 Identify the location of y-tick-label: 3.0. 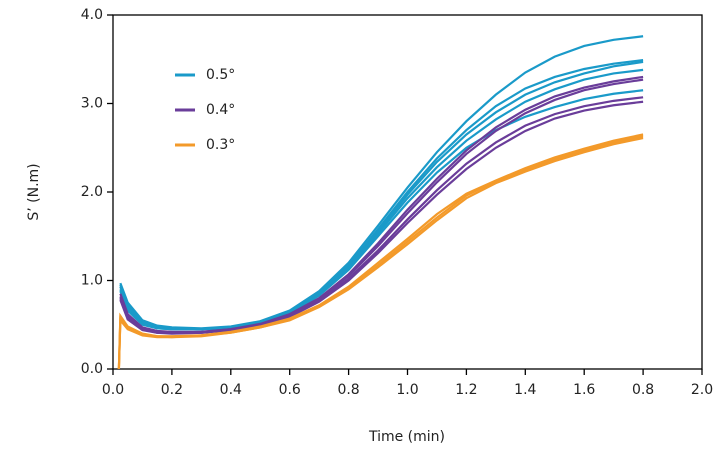
(92, 104).